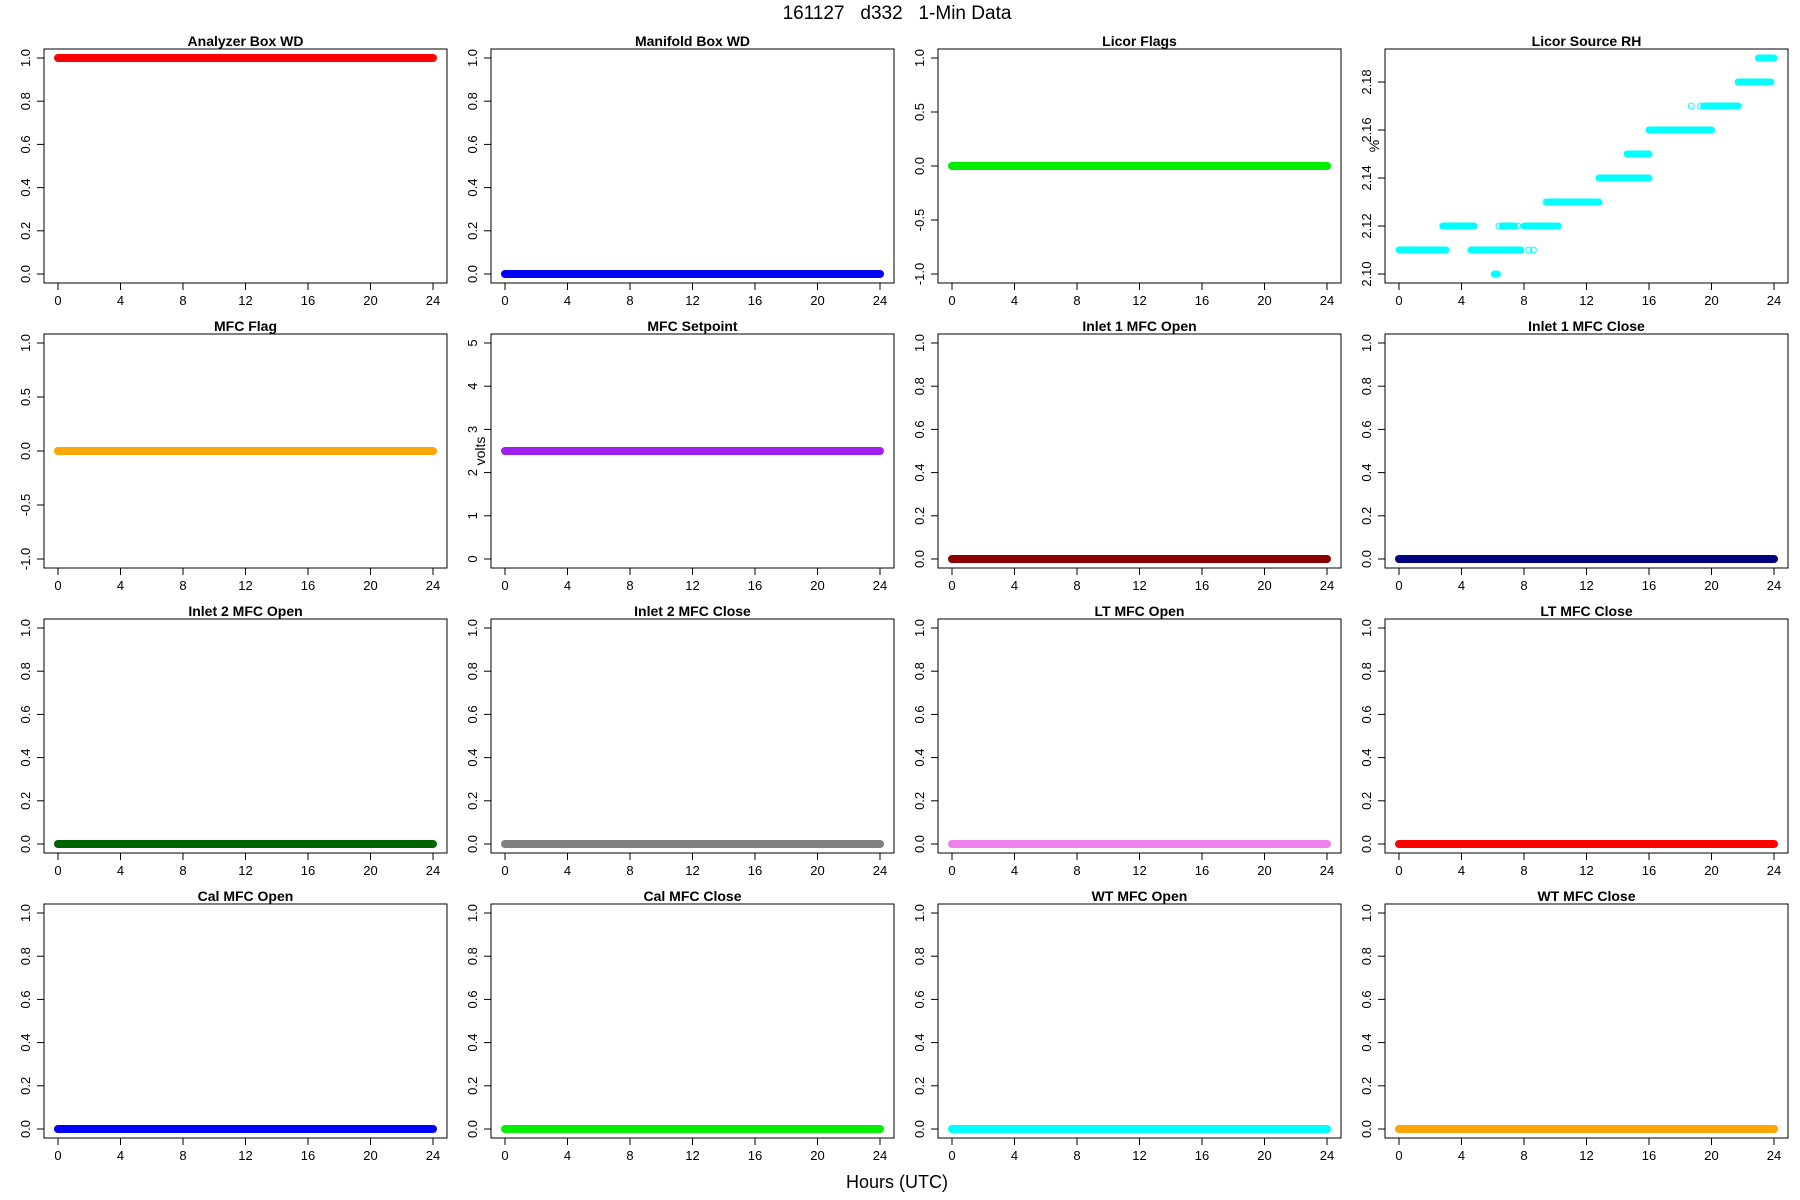 This screenshot has height=1200, width=1800. Describe the element at coordinates (1587, 41) in the screenshot. I see `panel-title: Licor Source RH` at that location.